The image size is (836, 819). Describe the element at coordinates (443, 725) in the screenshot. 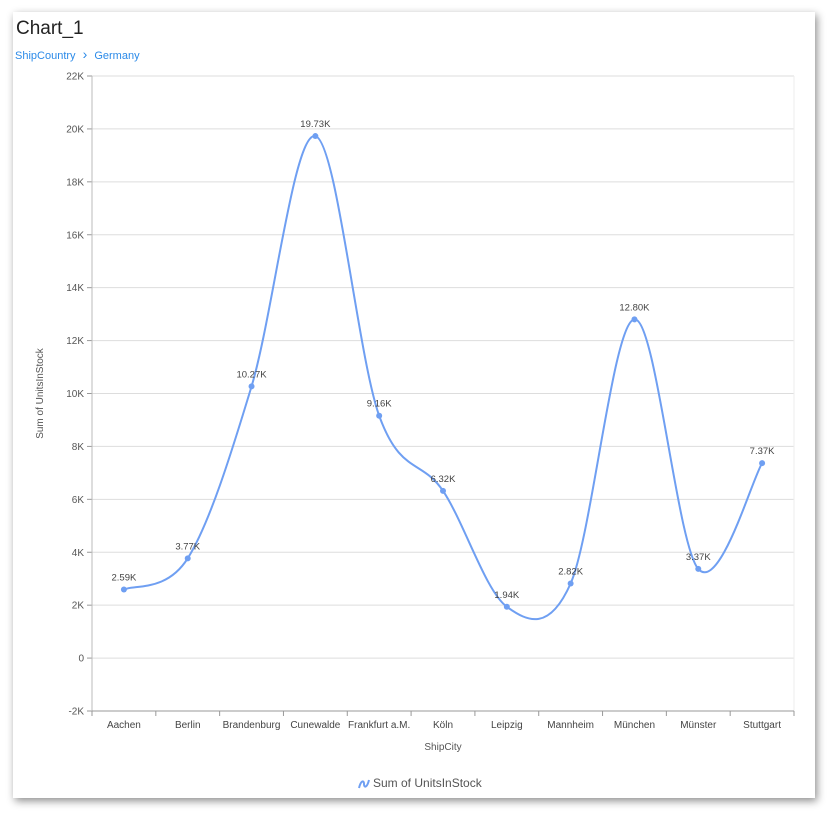

I see `x-tick-label: Köln` at that location.